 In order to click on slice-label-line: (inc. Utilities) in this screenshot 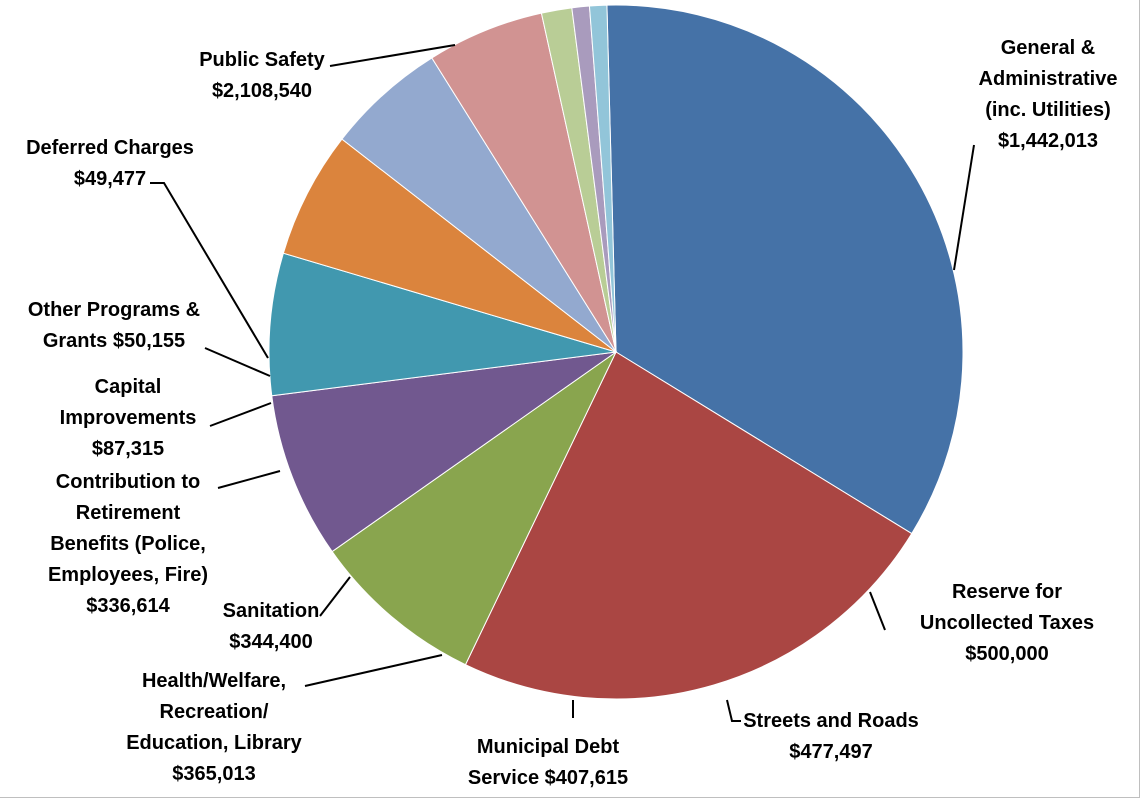, I will do `click(1048, 110)`.